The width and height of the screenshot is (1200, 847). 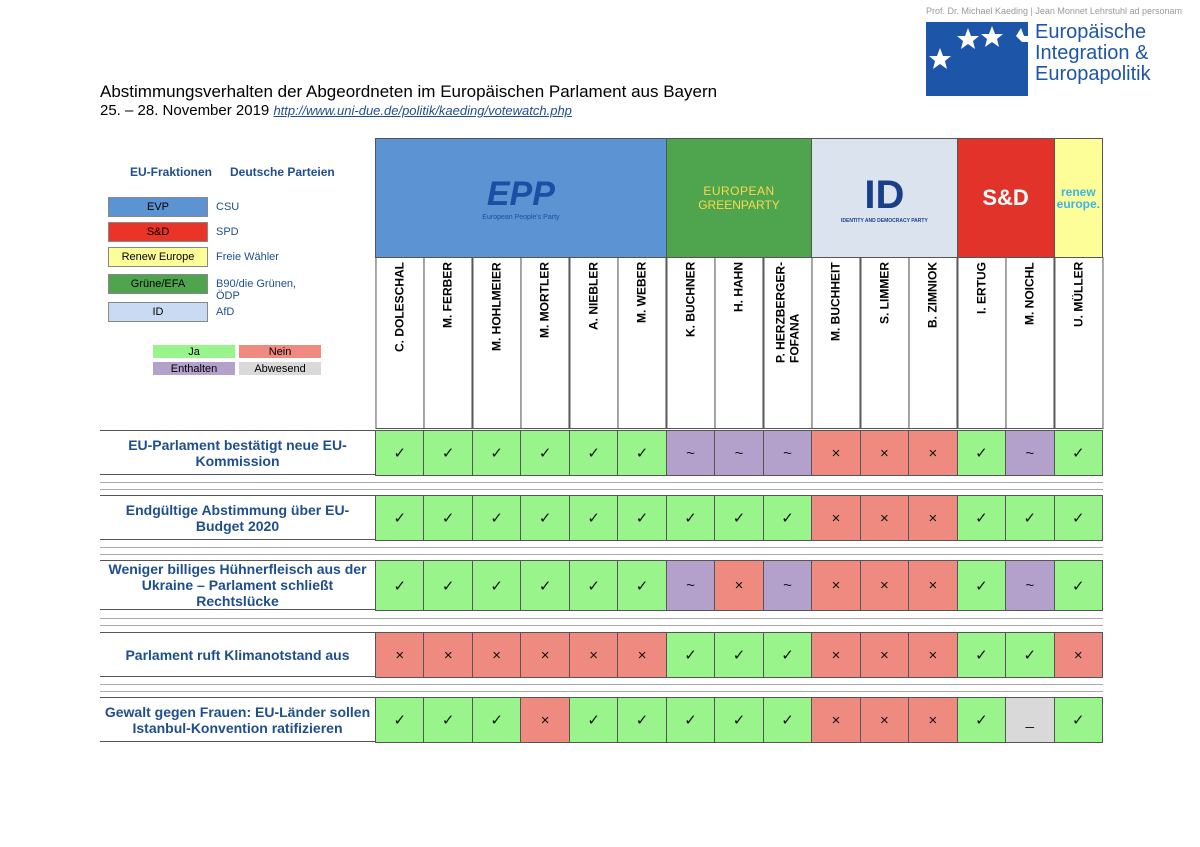 What do you see at coordinates (228, 207) in the screenshot?
I see `legend-party: CSU` at bounding box center [228, 207].